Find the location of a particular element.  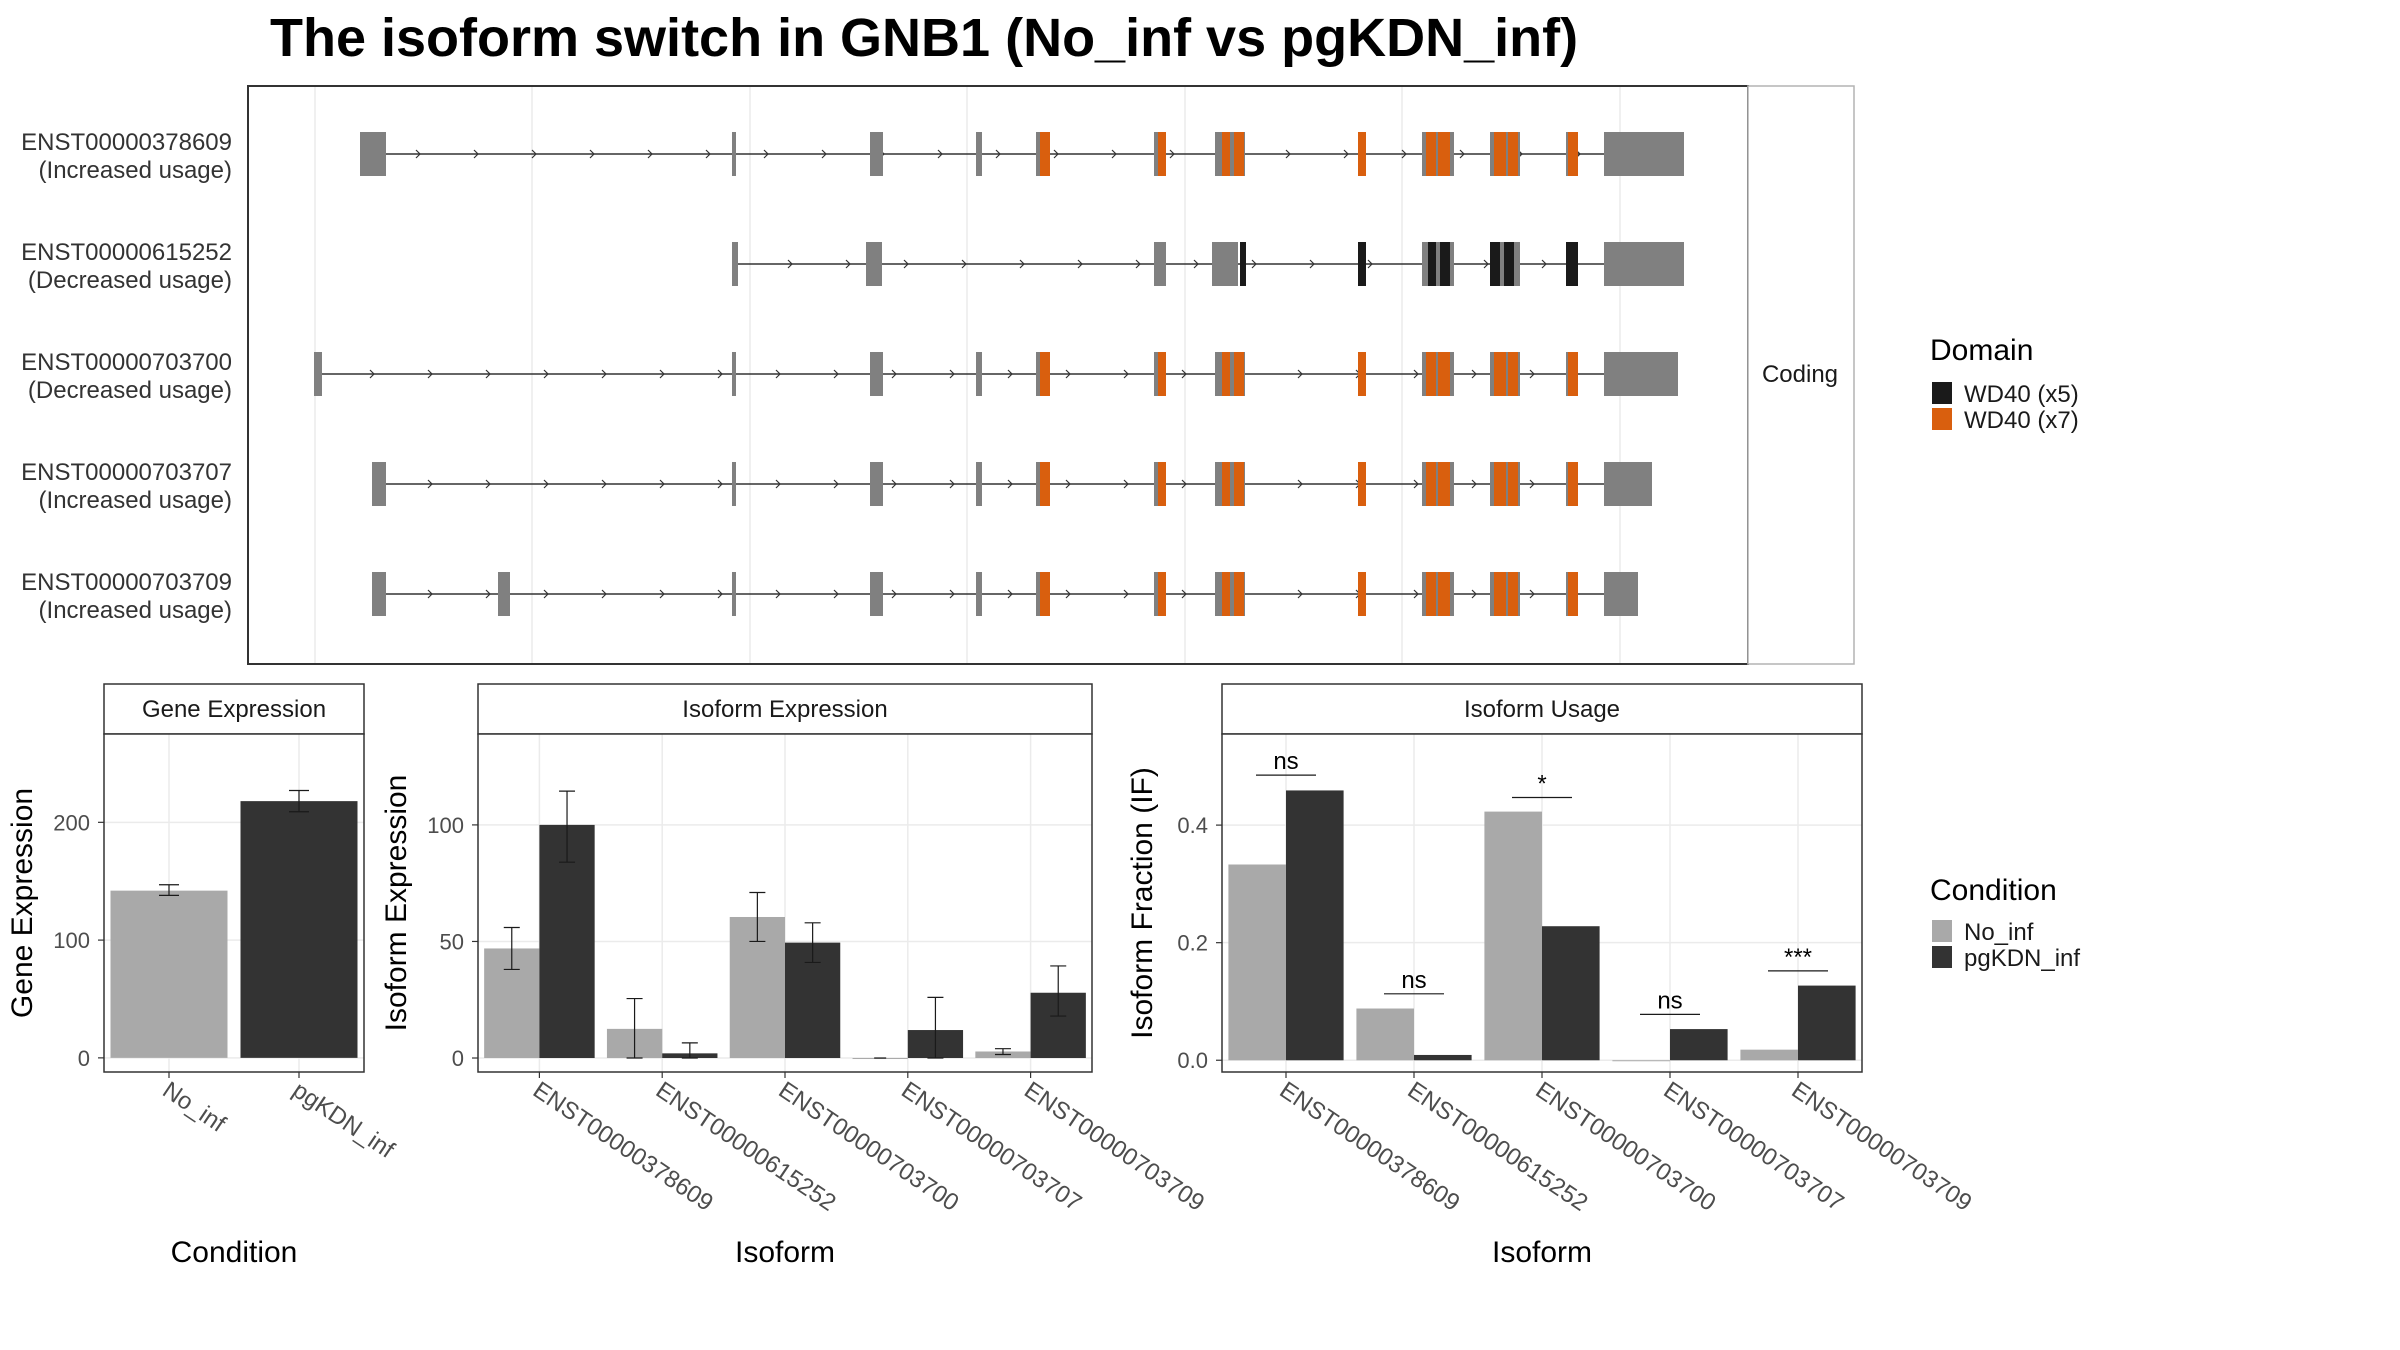

significance-label: * is located at coordinates (1541, 783).